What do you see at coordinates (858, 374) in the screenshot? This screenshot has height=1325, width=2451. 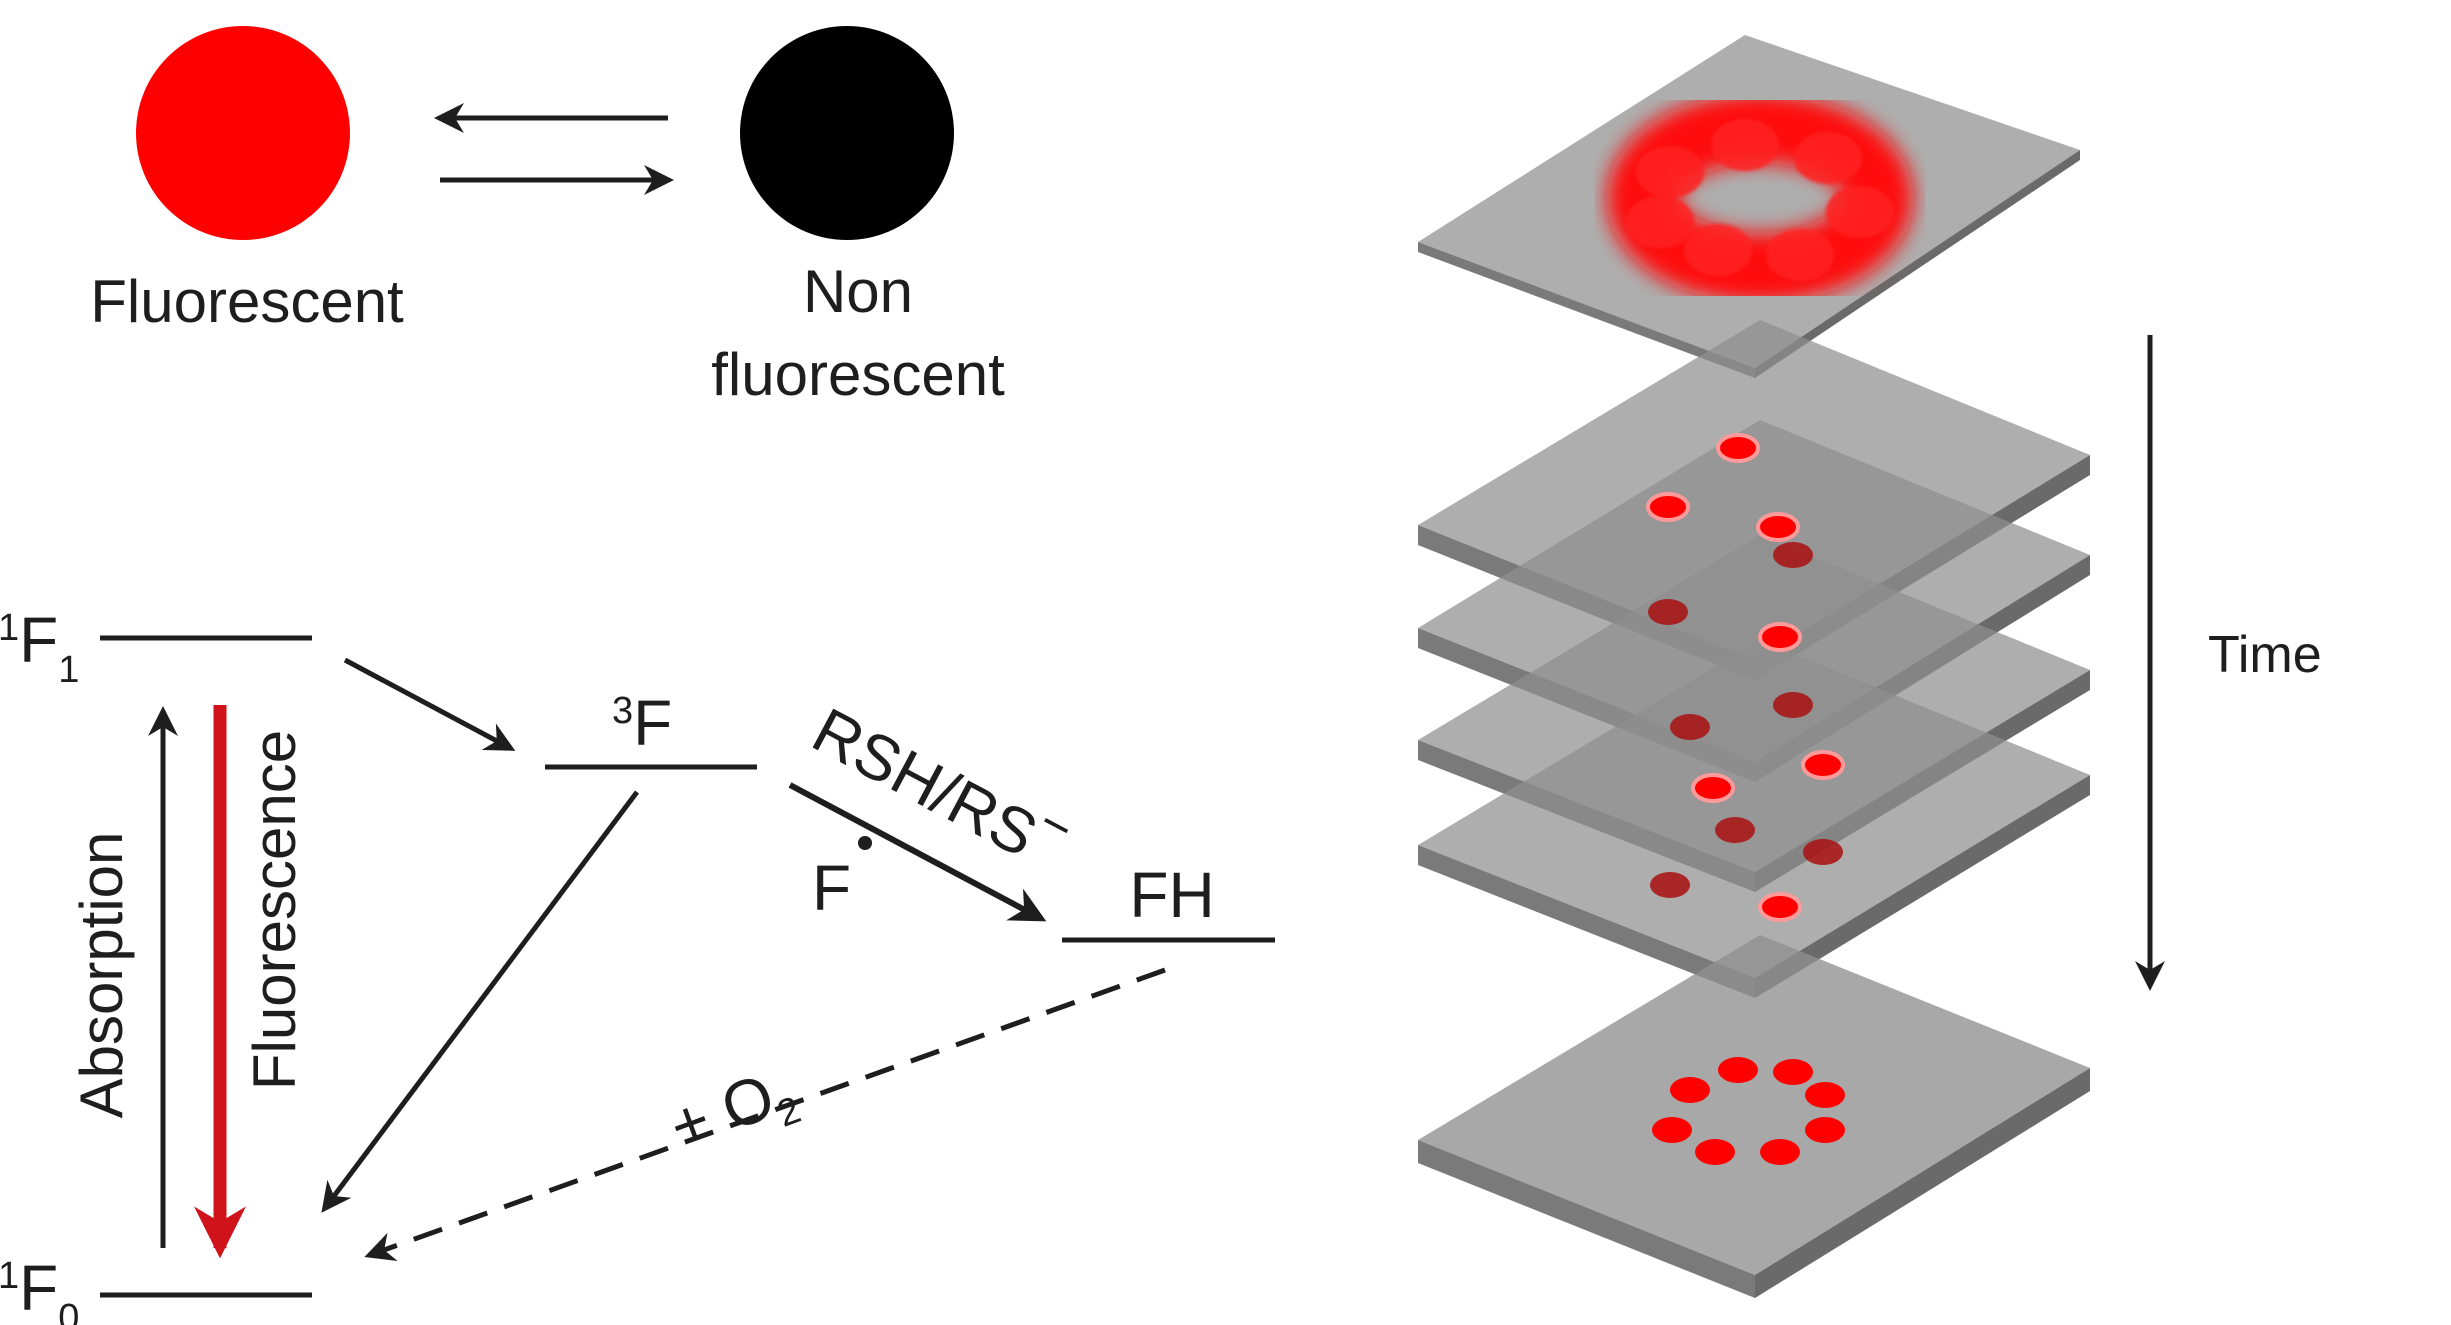 I see `non-fluorescent-label-line2: fluorescent` at bounding box center [858, 374].